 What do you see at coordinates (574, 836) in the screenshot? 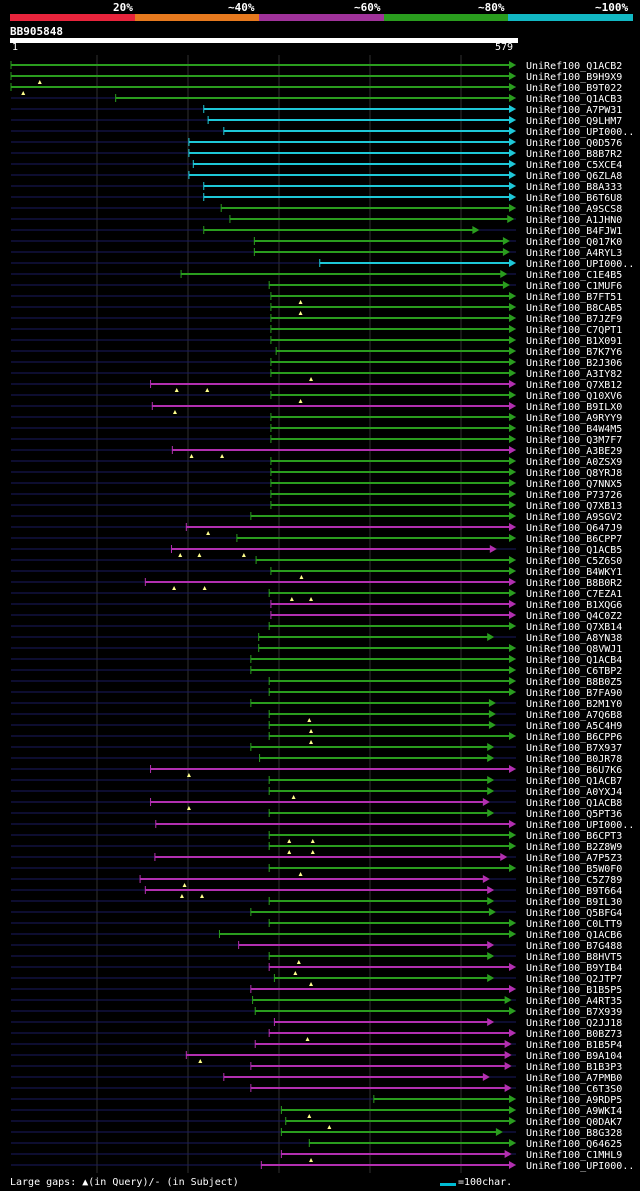
I see `hit-label: UniRef100_B6CPT3` at bounding box center [574, 836].